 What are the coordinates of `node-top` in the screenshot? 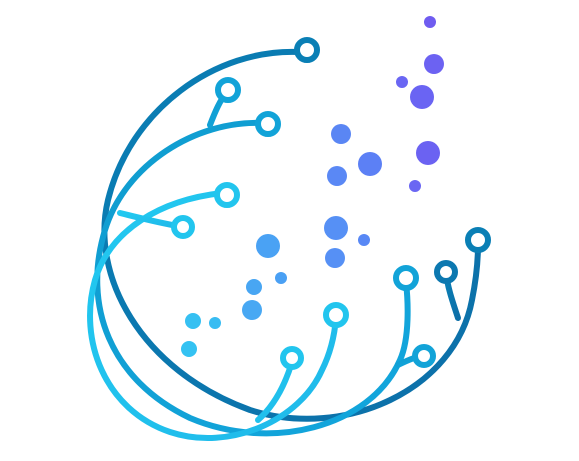 It's located at (307, 50).